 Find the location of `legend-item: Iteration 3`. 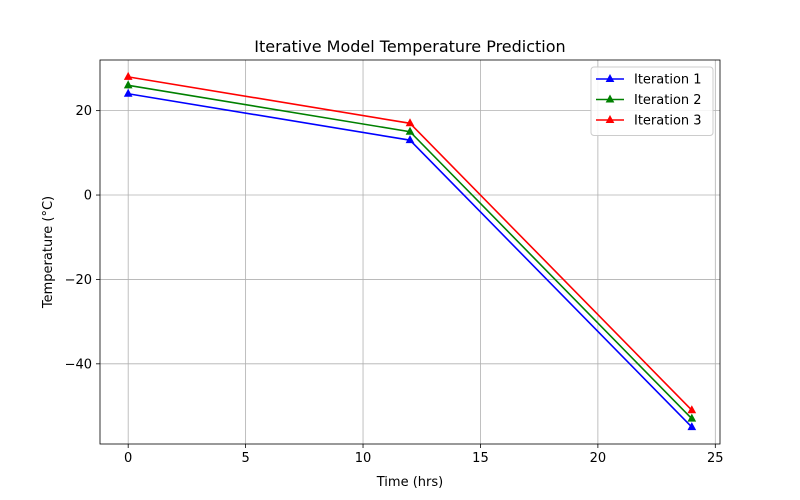

legend-item: Iteration 3 is located at coordinates (649, 121).